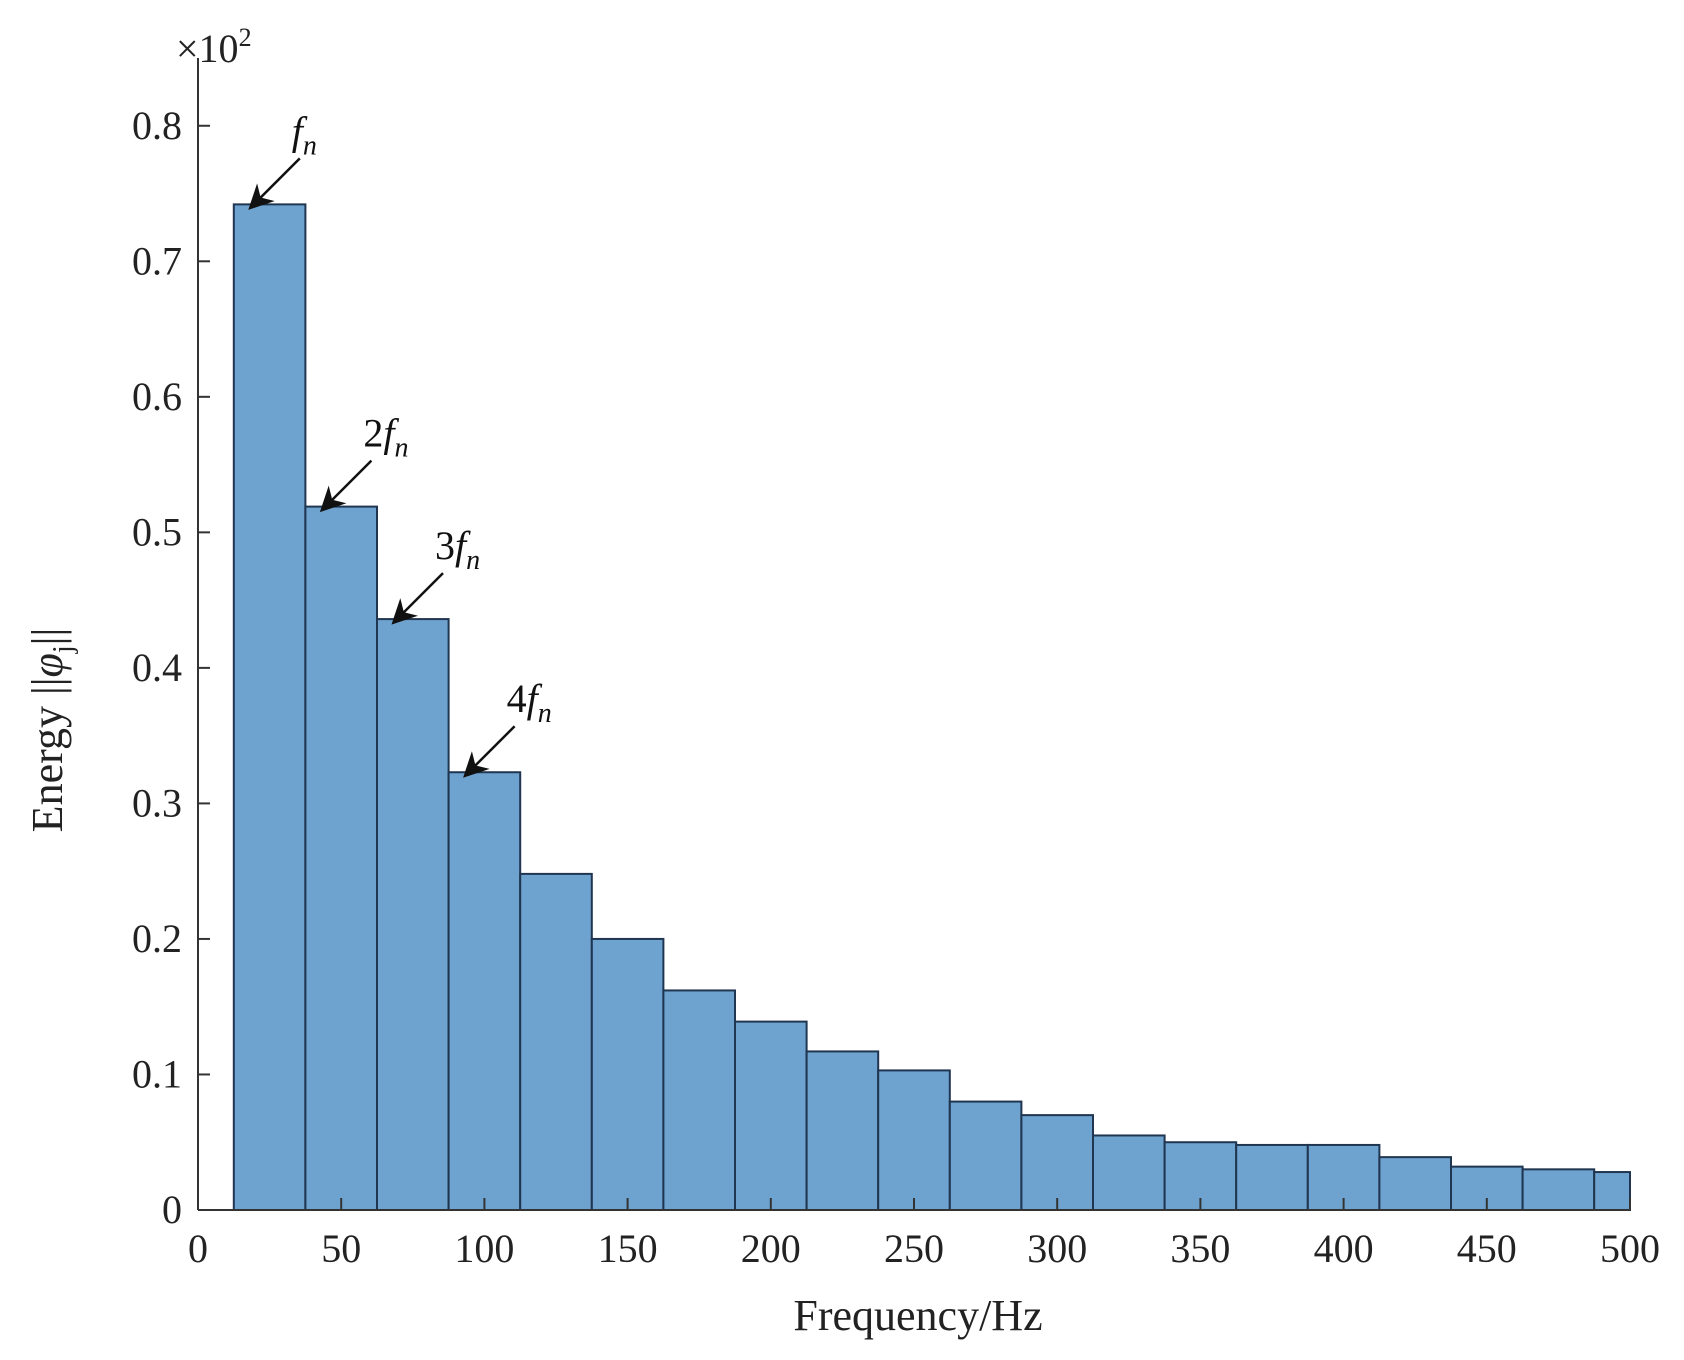 Image resolution: width=1684 pixels, height=1360 pixels. What do you see at coordinates (413, 914) in the screenshot?
I see `bar-75hz` at bounding box center [413, 914].